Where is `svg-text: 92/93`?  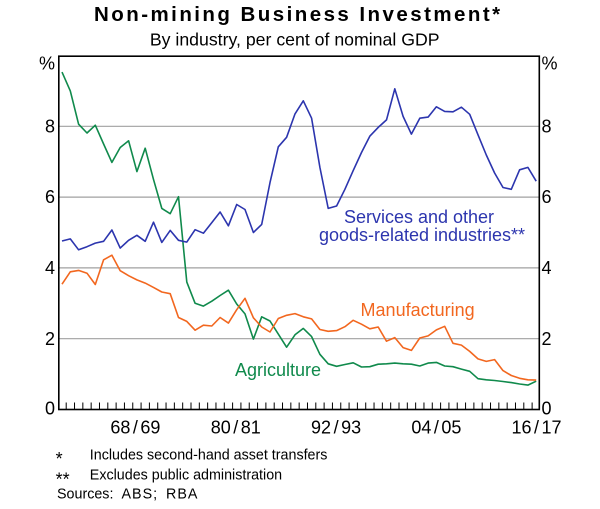
svg-text: 92/93 is located at coordinates (336, 427).